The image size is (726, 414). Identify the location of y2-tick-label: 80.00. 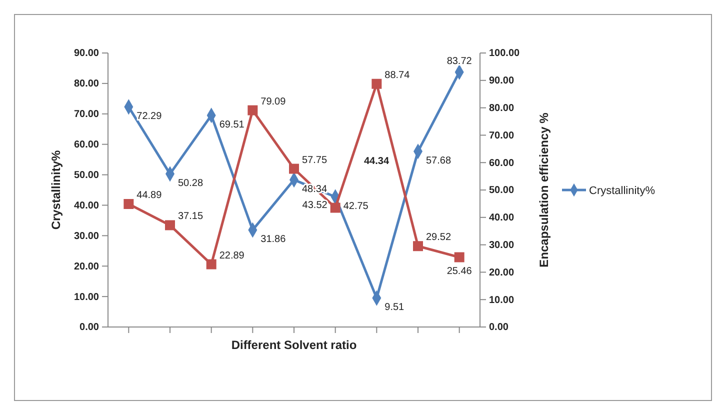
(501, 108).